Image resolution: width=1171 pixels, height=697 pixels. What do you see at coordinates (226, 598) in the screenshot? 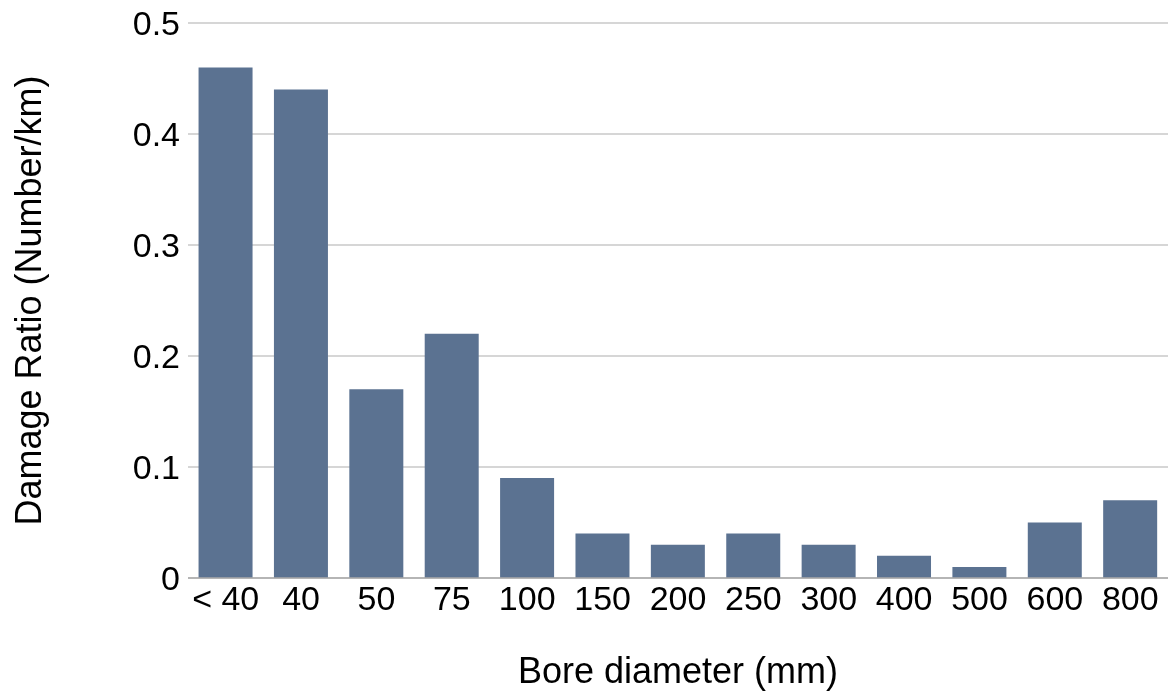
I see `x-tick-label: < 40` at bounding box center [226, 598].